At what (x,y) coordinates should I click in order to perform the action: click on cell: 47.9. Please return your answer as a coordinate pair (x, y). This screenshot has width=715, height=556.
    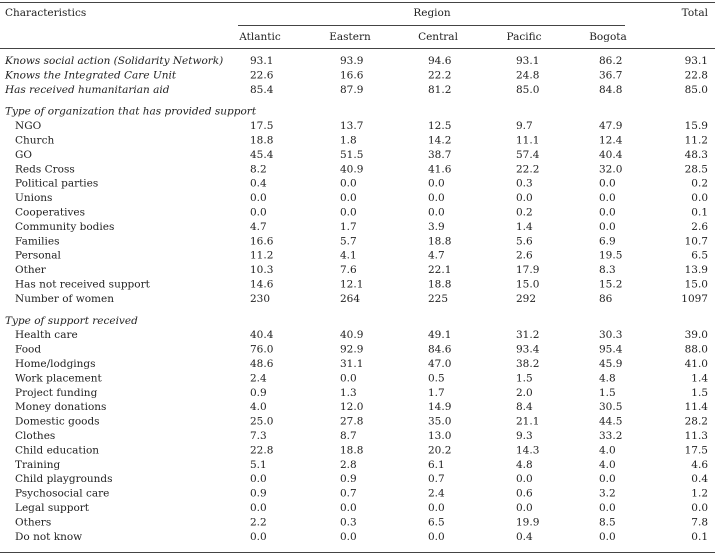
    Looking at the image, I should click on (610, 126).